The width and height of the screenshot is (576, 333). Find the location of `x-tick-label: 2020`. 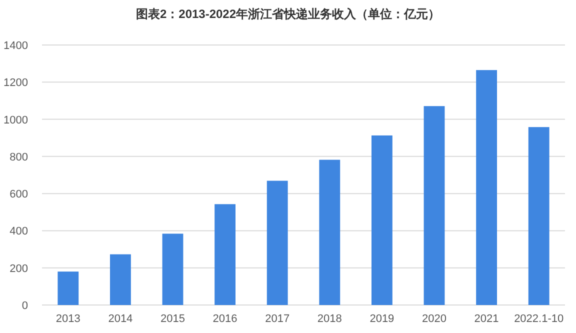

x-tick-label: 2020 is located at coordinates (434, 319).